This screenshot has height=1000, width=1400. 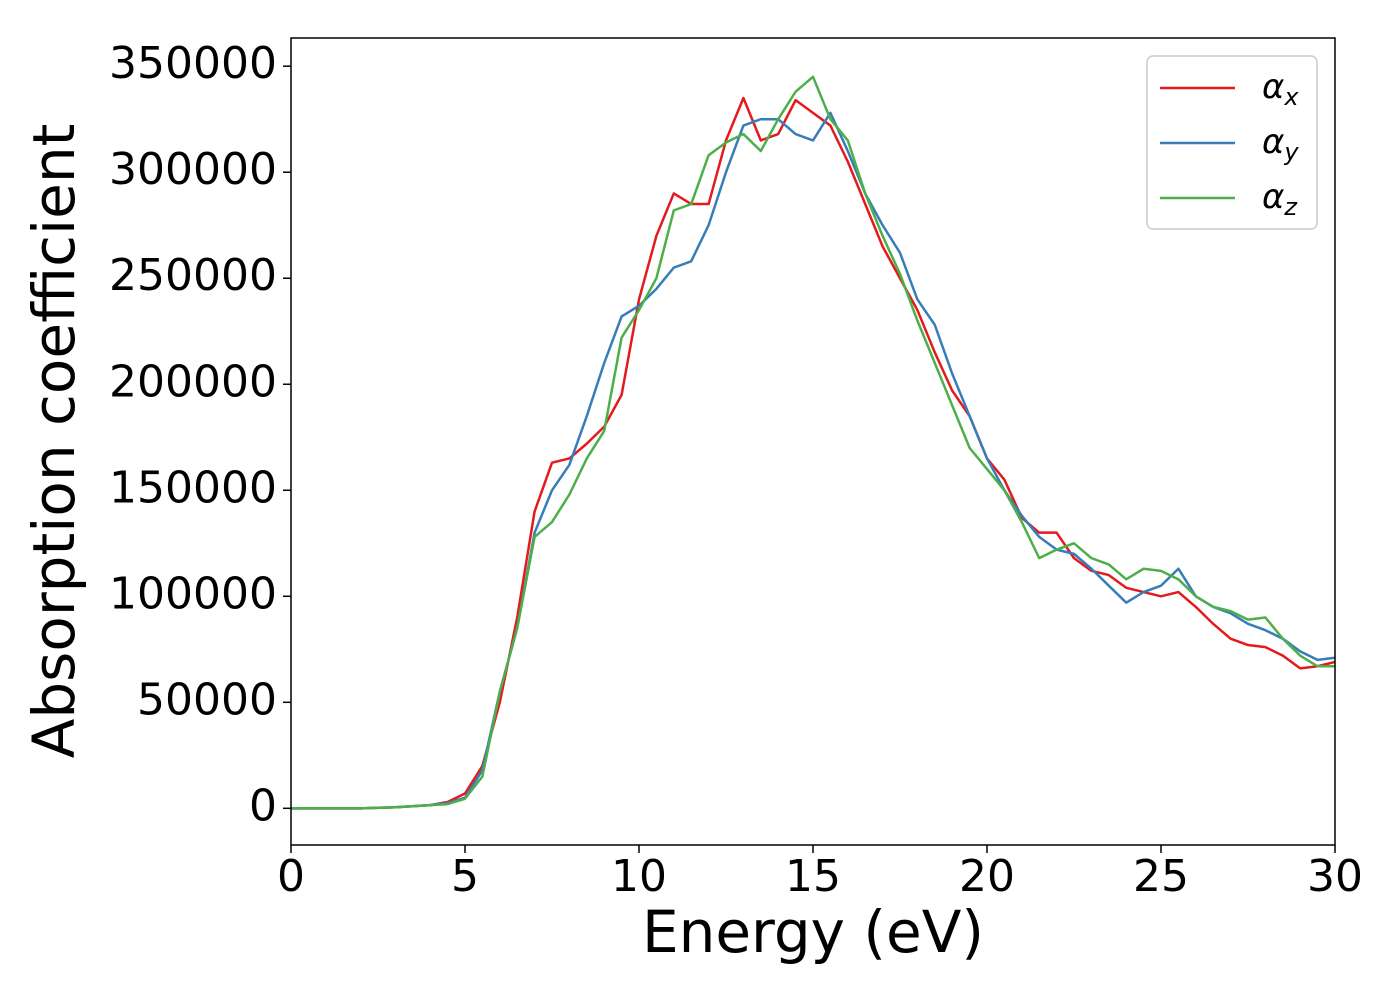 I want to click on legend: αx αy αz, so click(x=1232, y=142).